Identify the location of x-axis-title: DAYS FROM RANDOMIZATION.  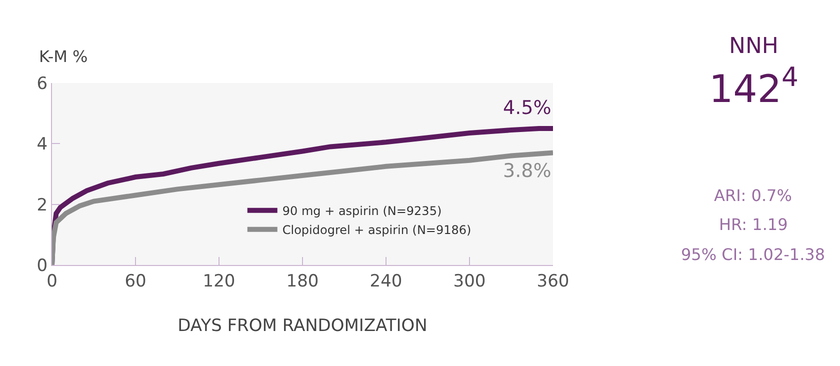
(303, 326).